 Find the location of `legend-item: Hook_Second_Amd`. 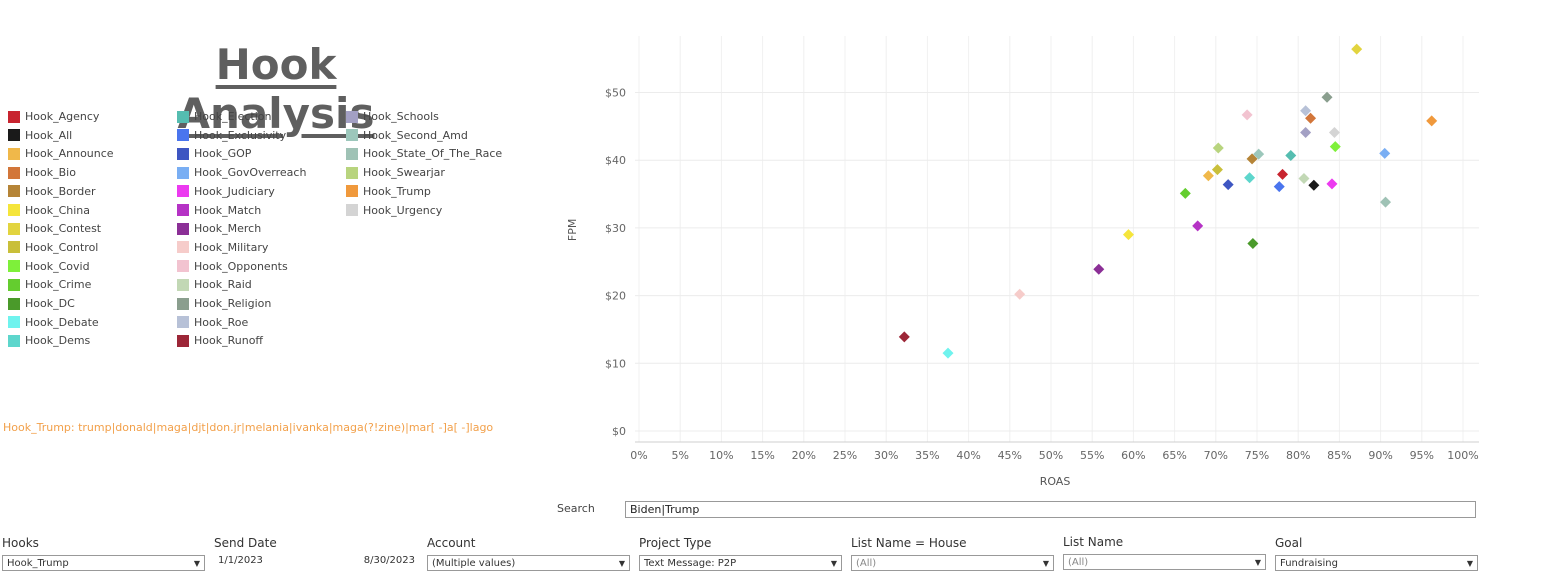

legend-item: Hook_Second_Amd is located at coordinates (407, 135).